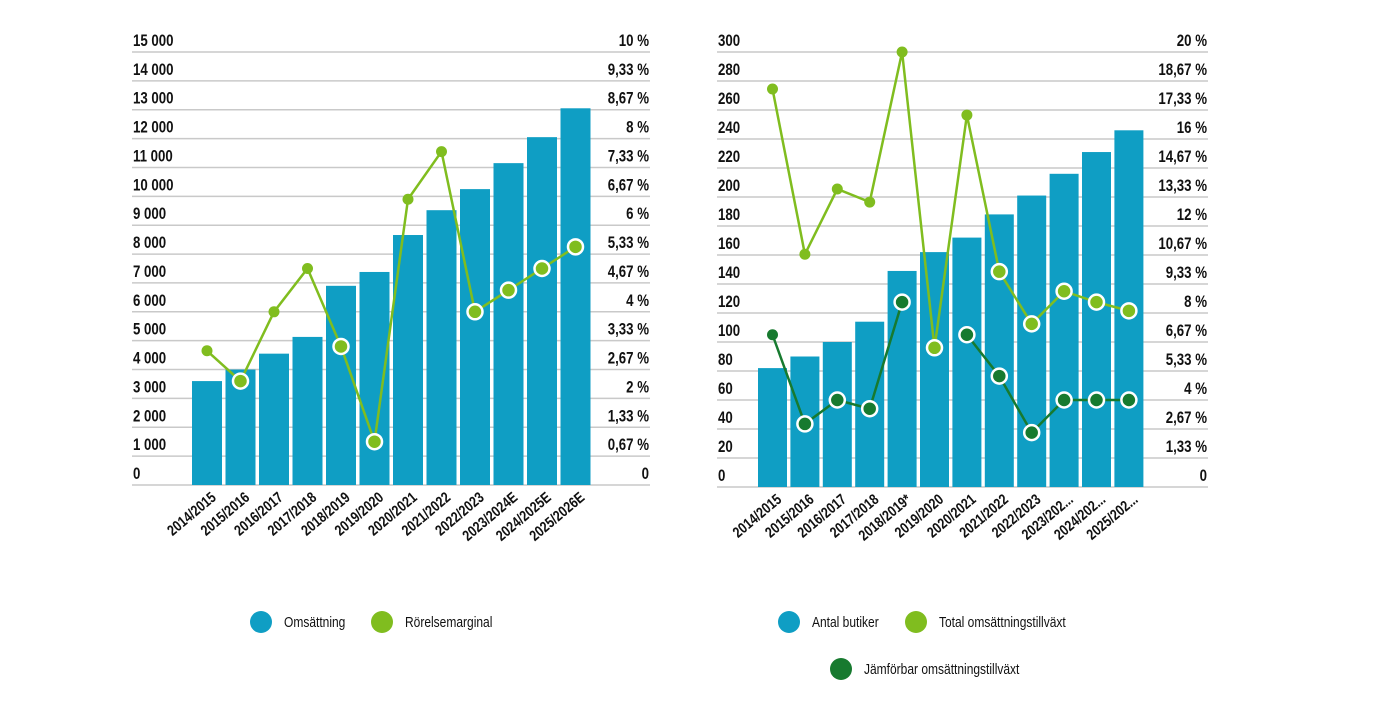 The image size is (1380, 710). What do you see at coordinates (305, 622) in the screenshot?
I see `legend-item-omsattning: Omsättning` at bounding box center [305, 622].